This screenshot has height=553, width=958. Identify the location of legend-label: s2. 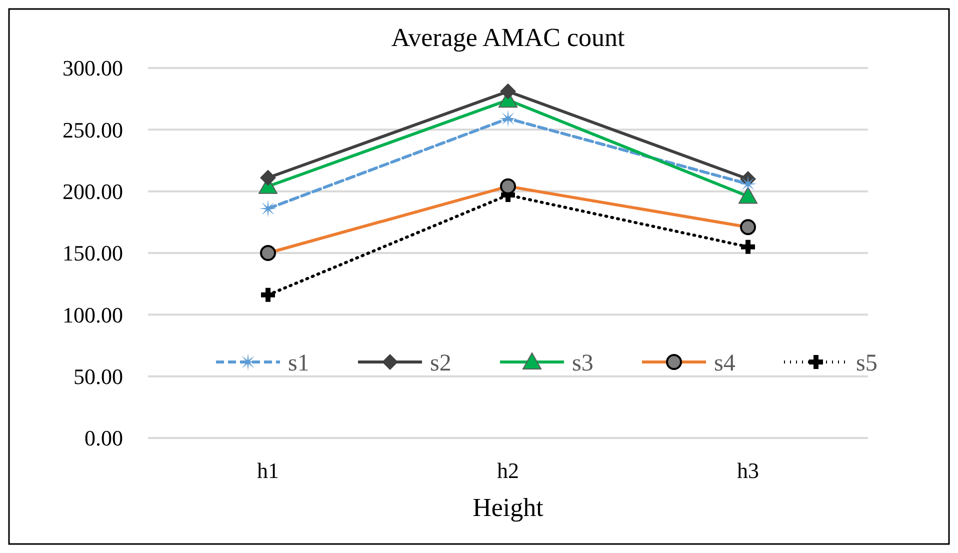
(441, 363).